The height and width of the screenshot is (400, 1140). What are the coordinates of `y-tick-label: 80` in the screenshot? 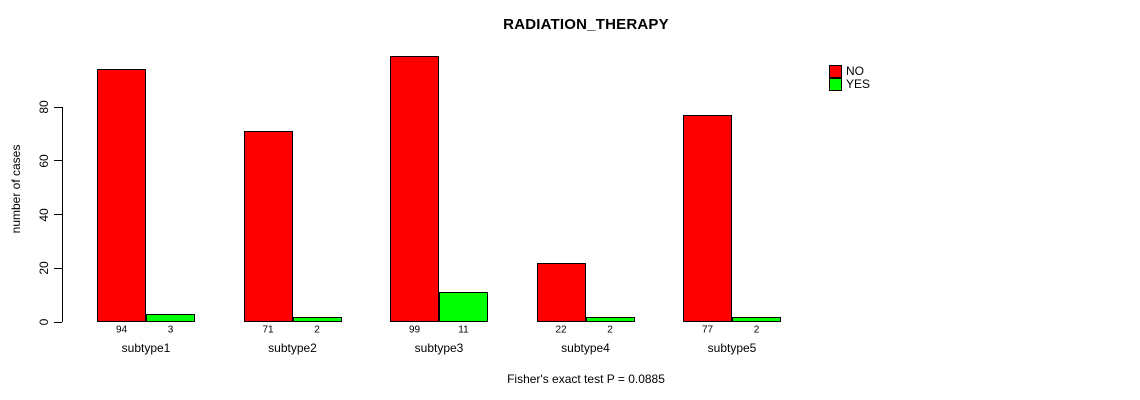 It's located at (44, 107).